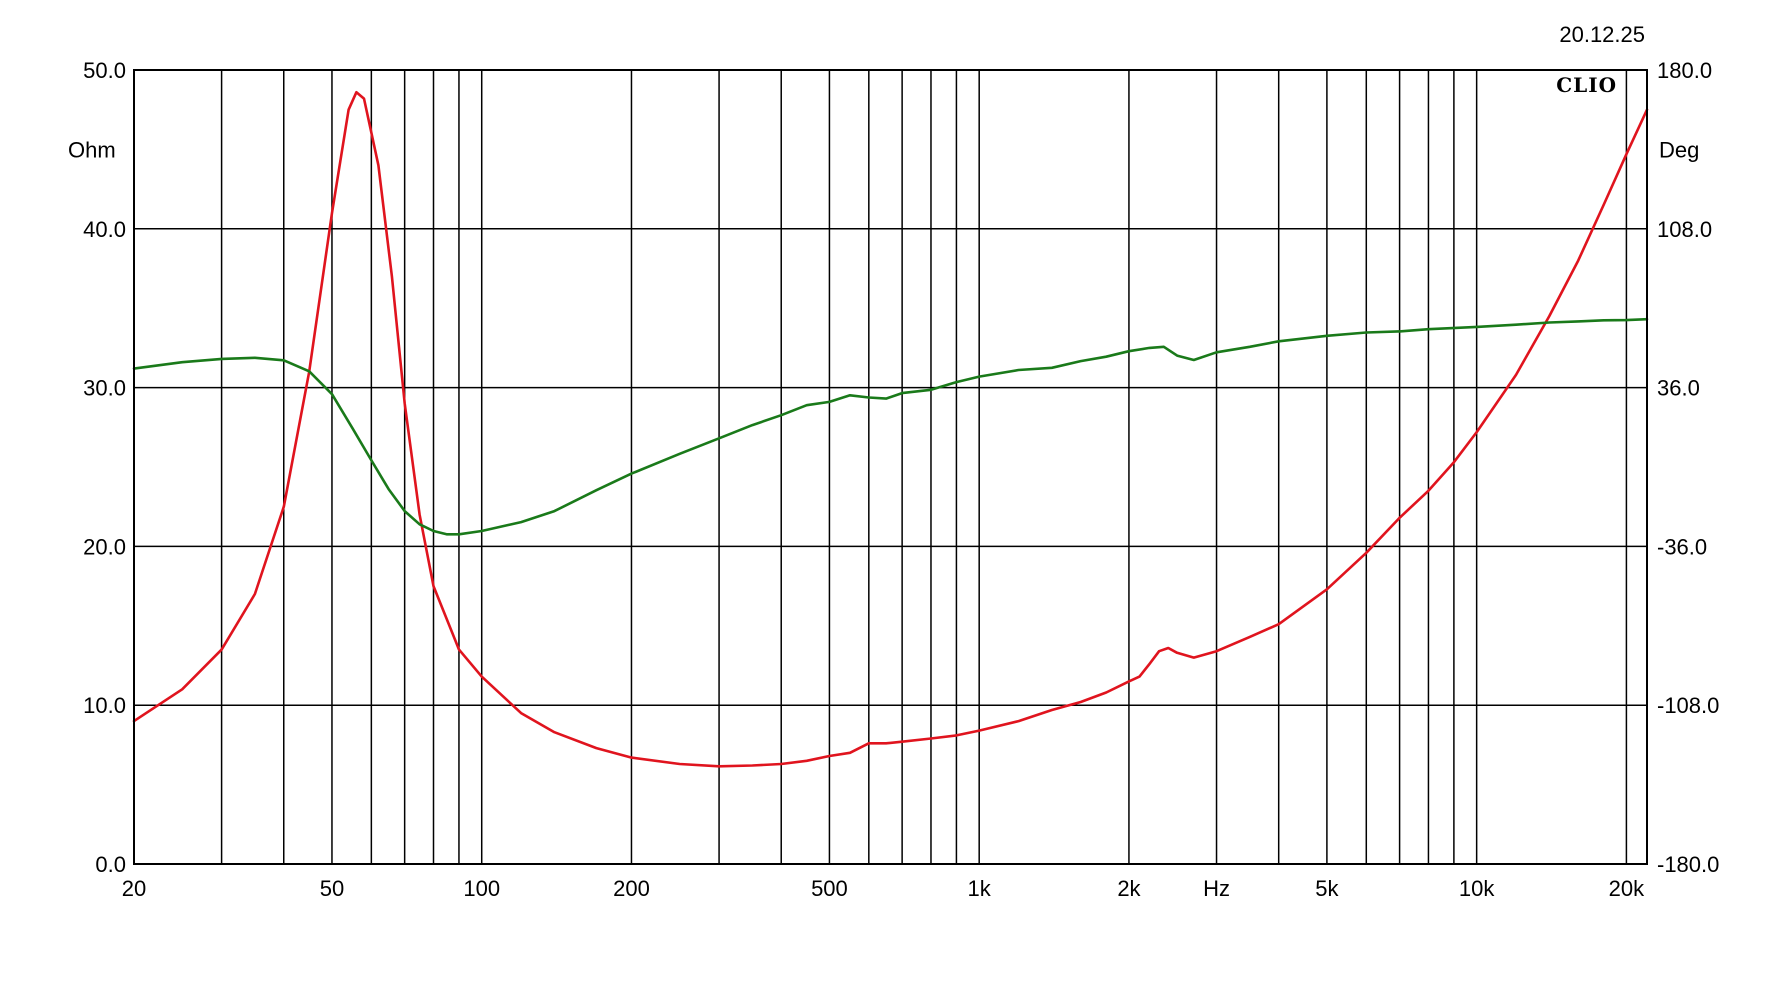 This screenshot has height=1001, width=1772. What do you see at coordinates (1688, 705) in the screenshot?
I see `y2-tick-label: -108.0` at bounding box center [1688, 705].